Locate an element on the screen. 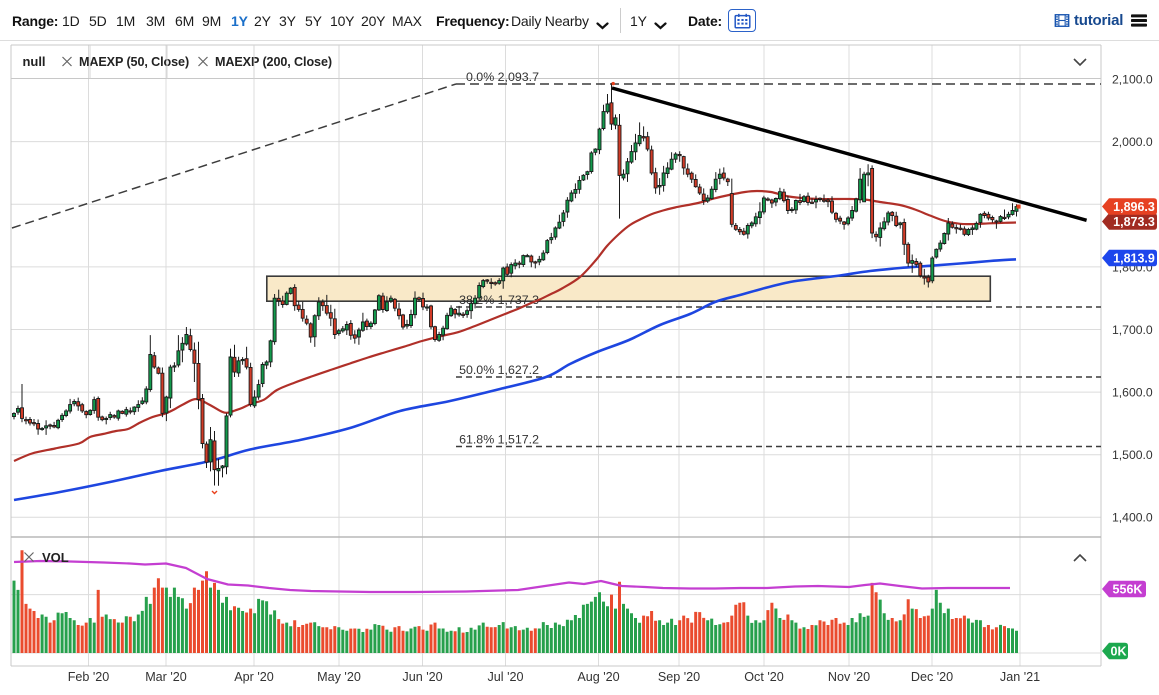 Image resolution: width=1159 pixels, height=695 pixels. svg-text: Mar '20 is located at coordinates (166, 677).